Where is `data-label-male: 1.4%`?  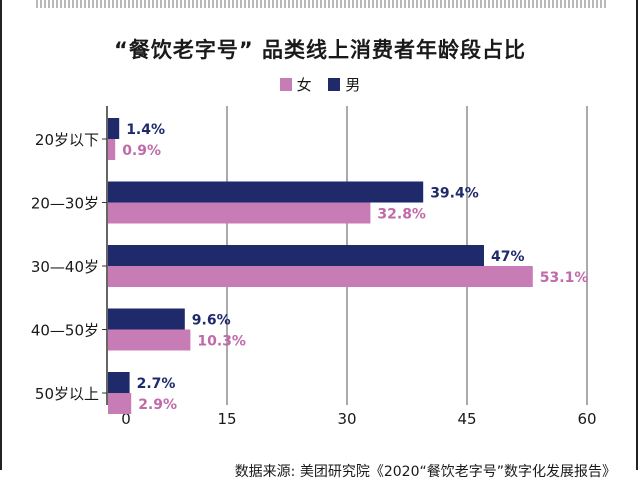 data-label-male: 1.4% is located at coordinates (145, 130).